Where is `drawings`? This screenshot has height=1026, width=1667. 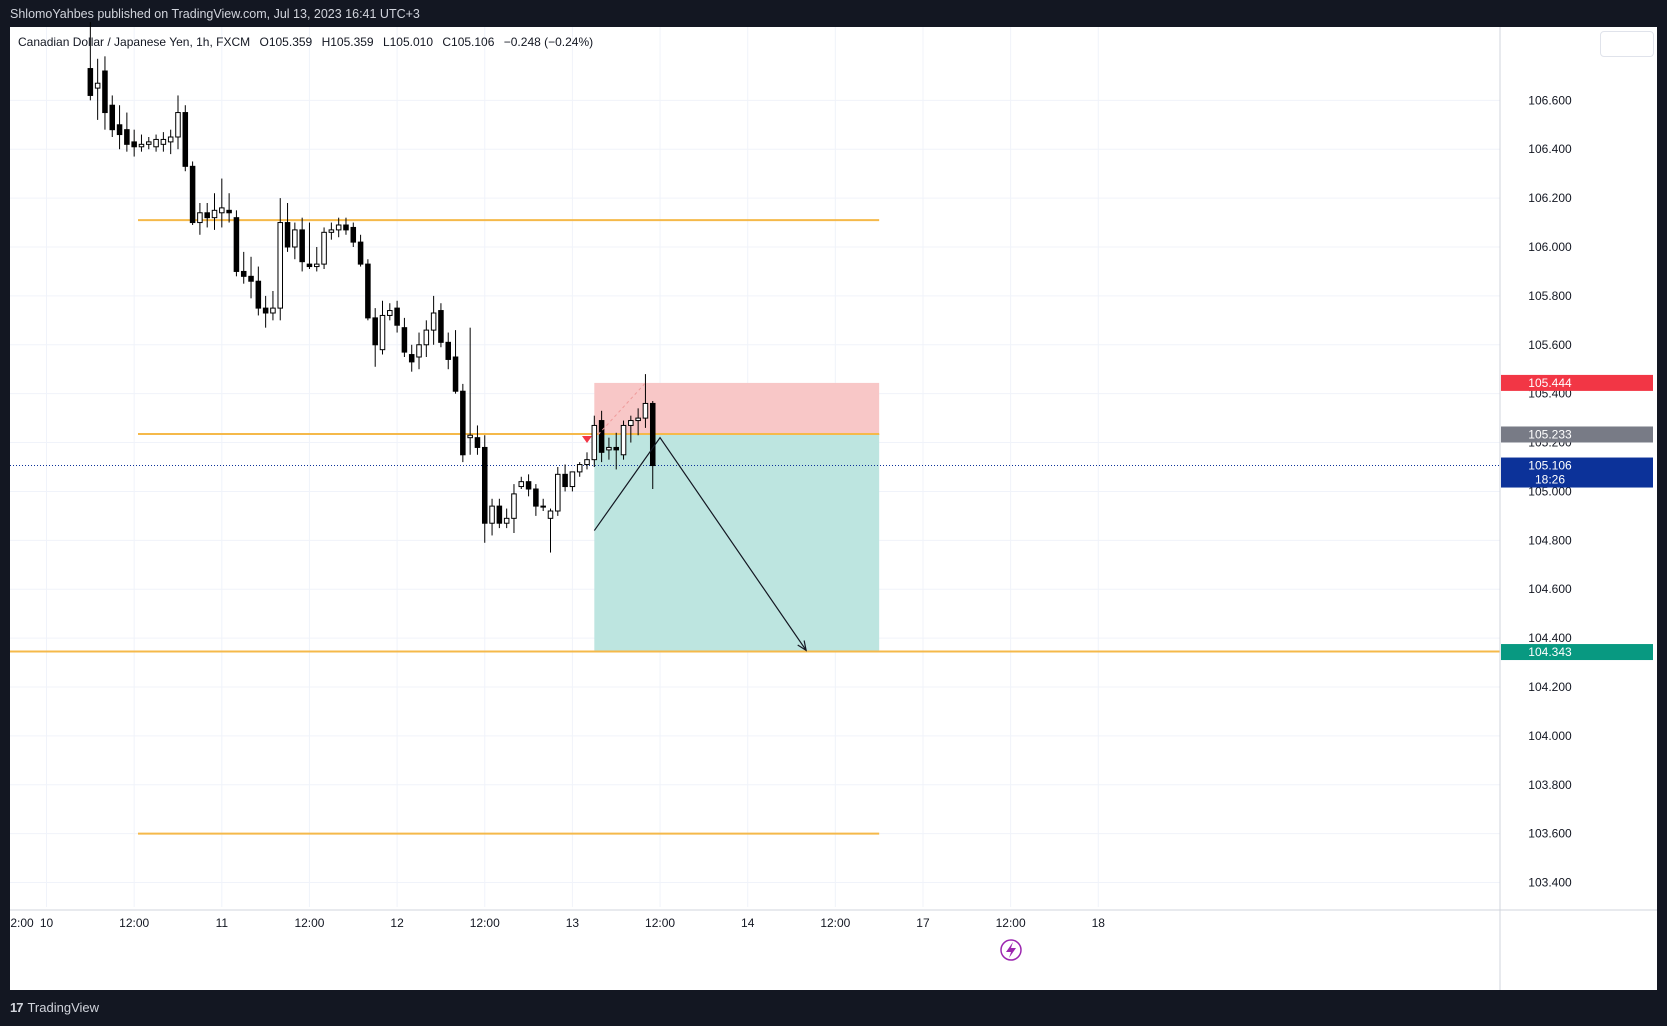
drawings is located at coordinates (802, 671).